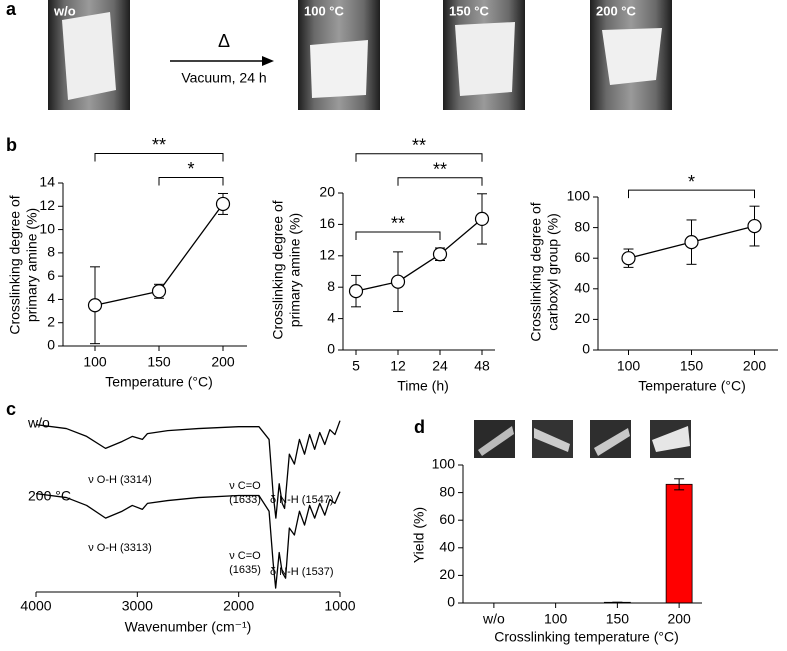 Image resolution: width=787 pixels, height=651 pixels. What do you see at coordinates (398, 366) in the screenshot?
I see `x-tick-label: 12` at bounding box center [398, 366].